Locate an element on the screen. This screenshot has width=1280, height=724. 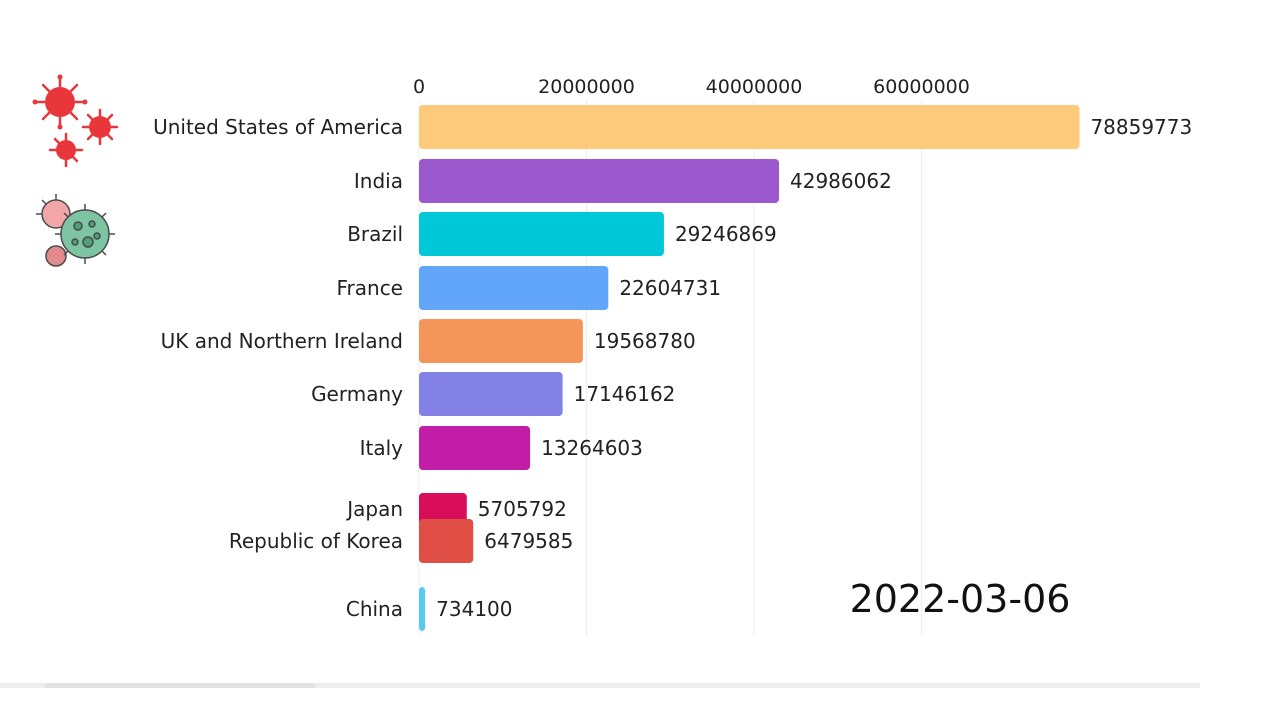
bar-group: Italy 13264603 is located at coordinates (501, 448).